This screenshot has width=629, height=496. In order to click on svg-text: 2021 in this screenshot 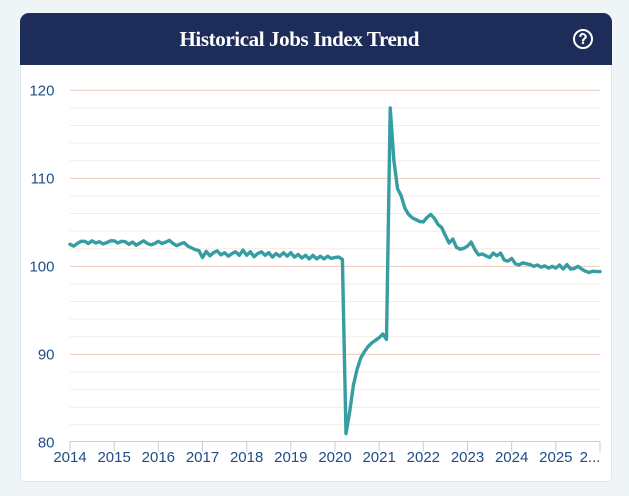, I will do `click(378, 457)`.